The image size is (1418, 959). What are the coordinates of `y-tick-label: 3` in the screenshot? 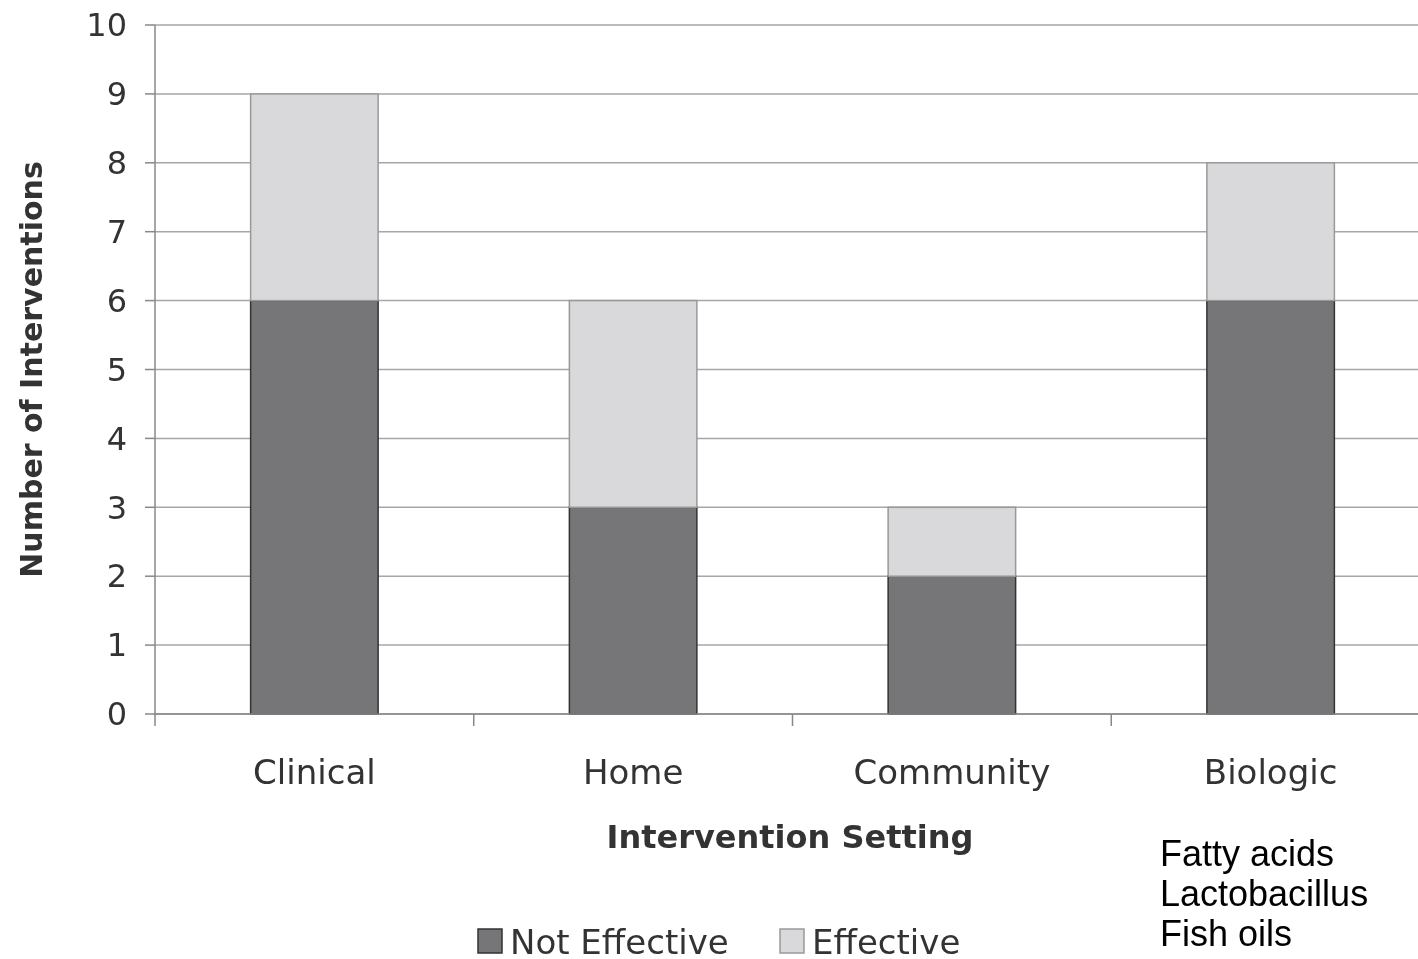 It's located at (116, 507).